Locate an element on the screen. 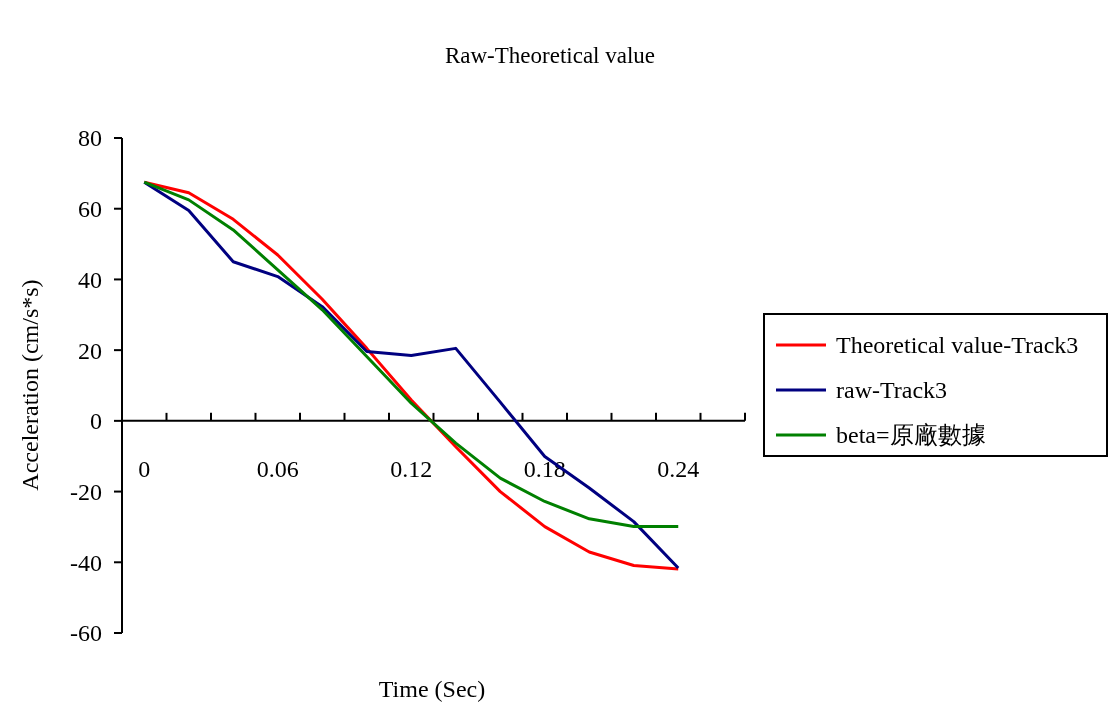 The image size is (1109, 722). y-tick-label: -60 is located at coordinates (86, 633).